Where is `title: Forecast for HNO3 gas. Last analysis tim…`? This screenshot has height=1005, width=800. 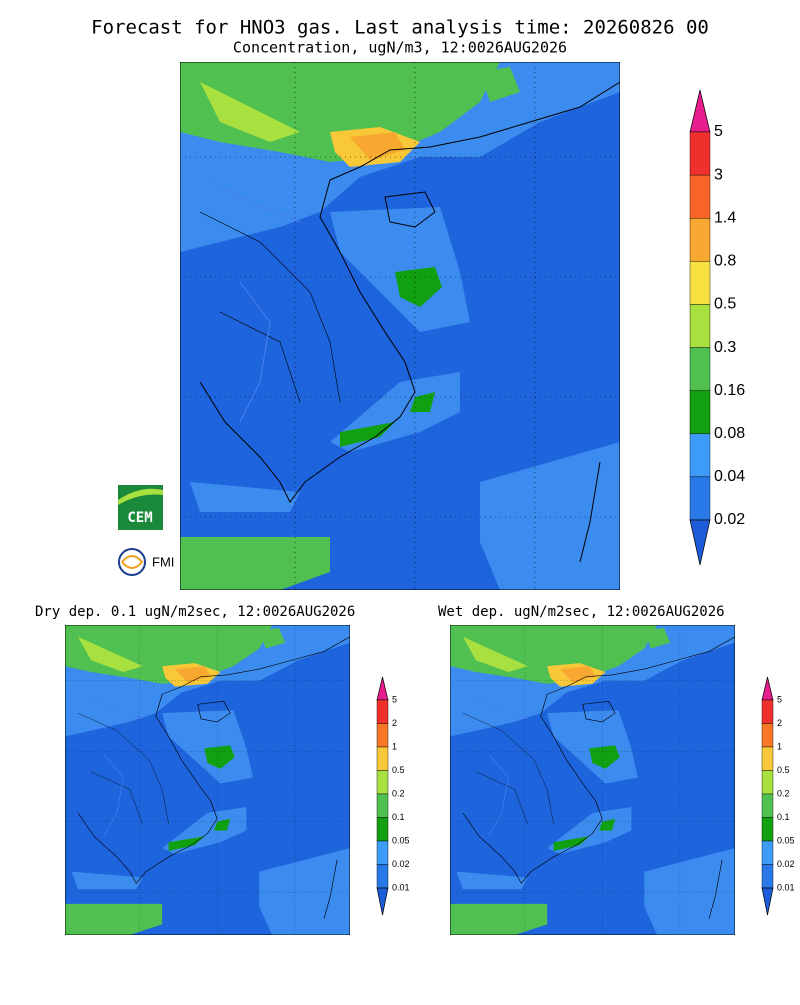 title: Forecast for HNO3 gas. Last analysis tim… is located at coordinates (400, 28).